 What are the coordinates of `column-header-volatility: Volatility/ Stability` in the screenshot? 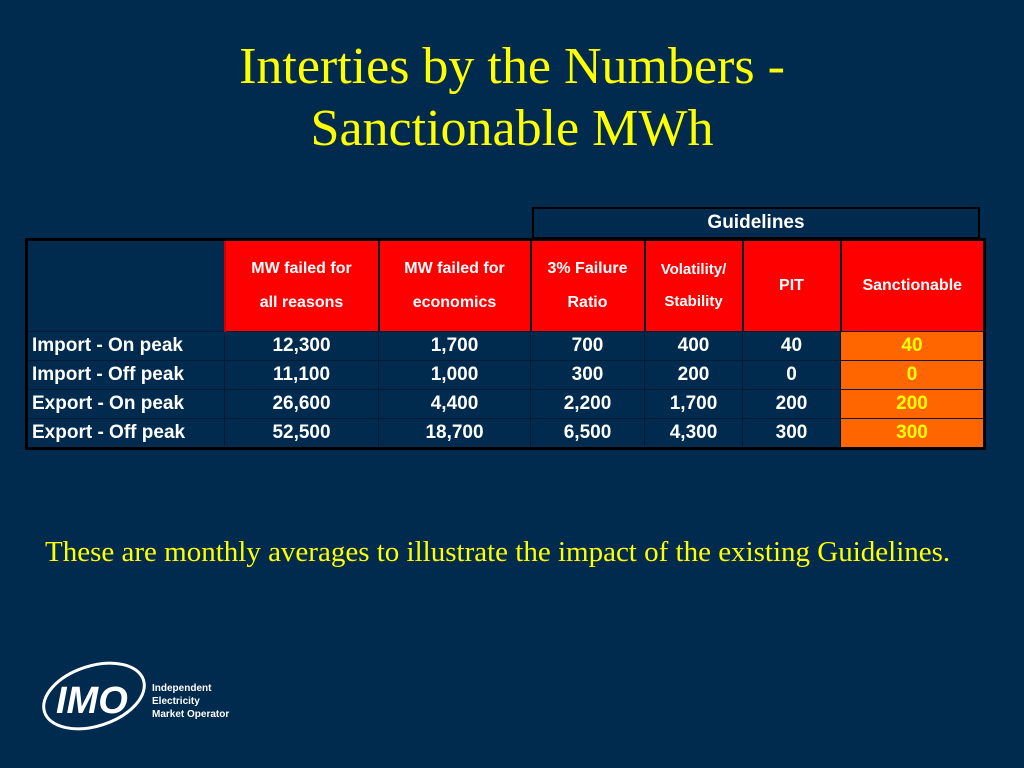 It's located at (694, 285).